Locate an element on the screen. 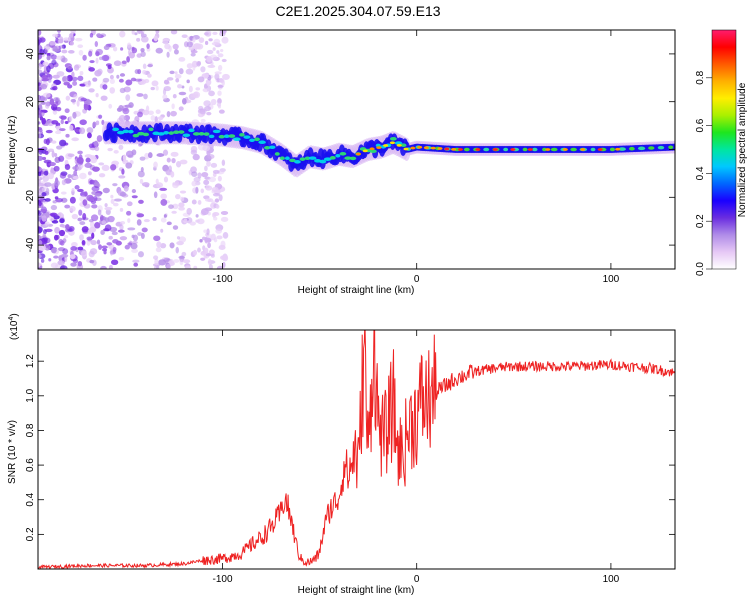 The image size is (750, 600). colorbar-tick-label: 0.2 is located at coordinates (700, 221).